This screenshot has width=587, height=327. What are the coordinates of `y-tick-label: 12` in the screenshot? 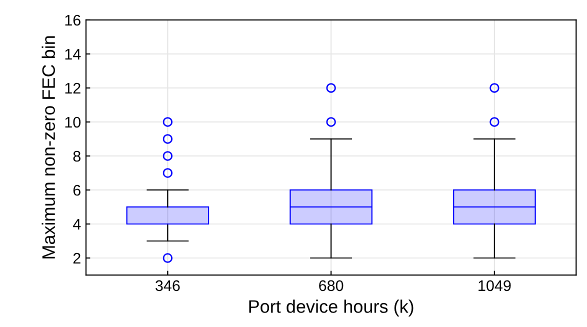 It's located at (72, 88).